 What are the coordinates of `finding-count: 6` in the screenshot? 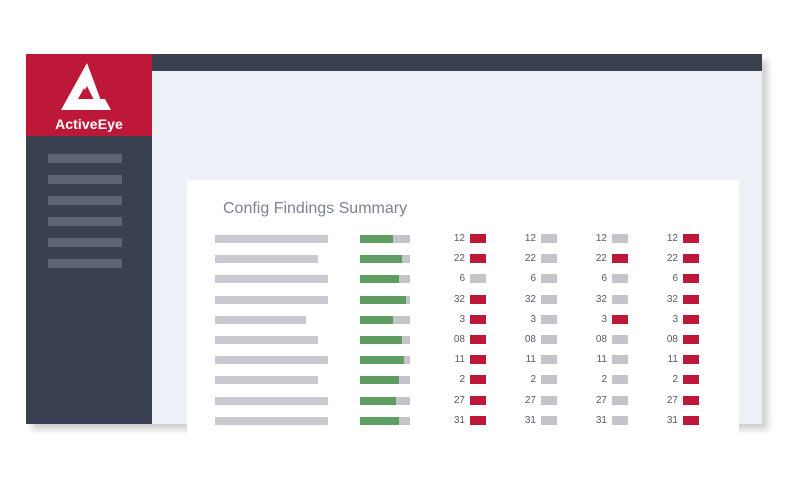 It's located at (533, 279).